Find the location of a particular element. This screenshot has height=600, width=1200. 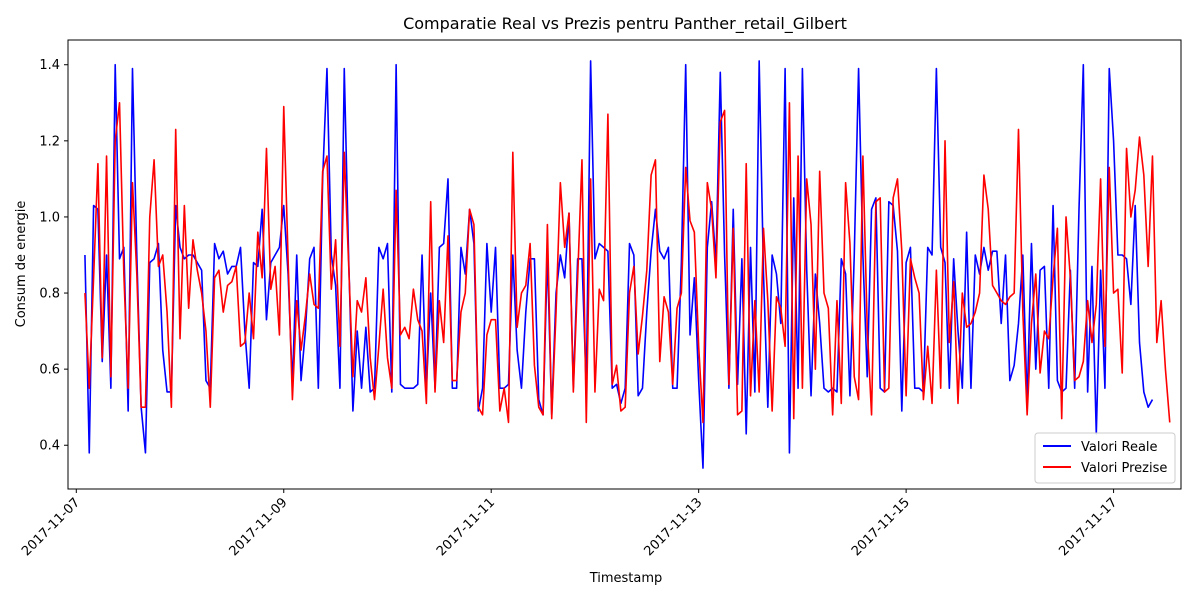

y-tick-label: 0.6 is located at coordinates (49, 370).